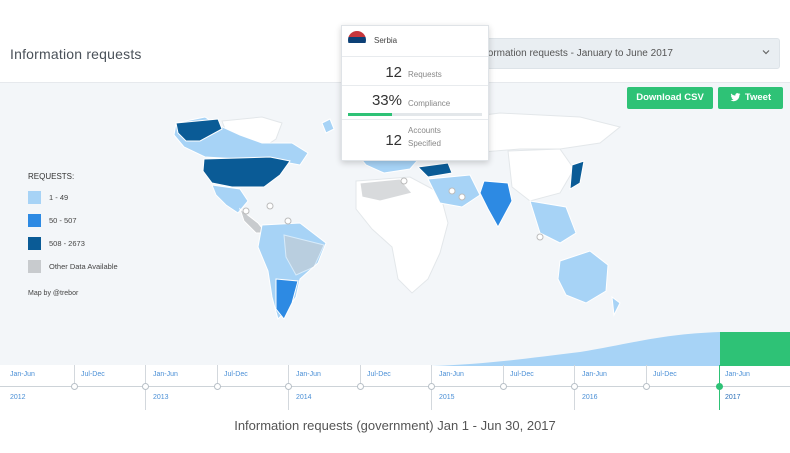 The image size is (790, 453). Describe the element at coordinates (434, 170) in the screenshot. I see `map-region-turkey` at that location.